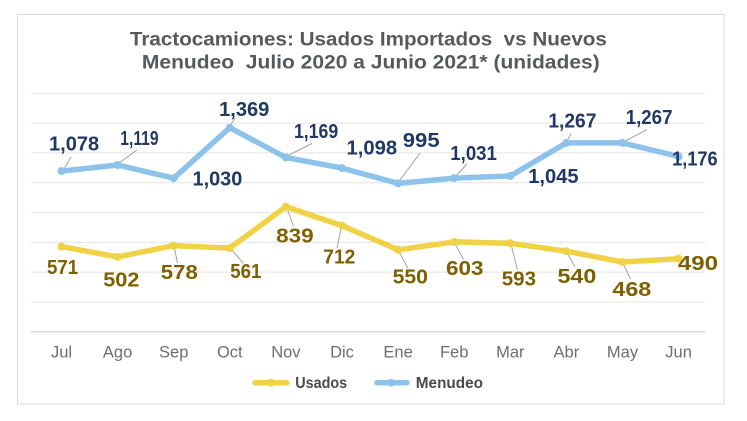  What do you see at coordinates (631, 290) in the screenshot?
I see `svg-text: 468` at bounding box center [631, 290].